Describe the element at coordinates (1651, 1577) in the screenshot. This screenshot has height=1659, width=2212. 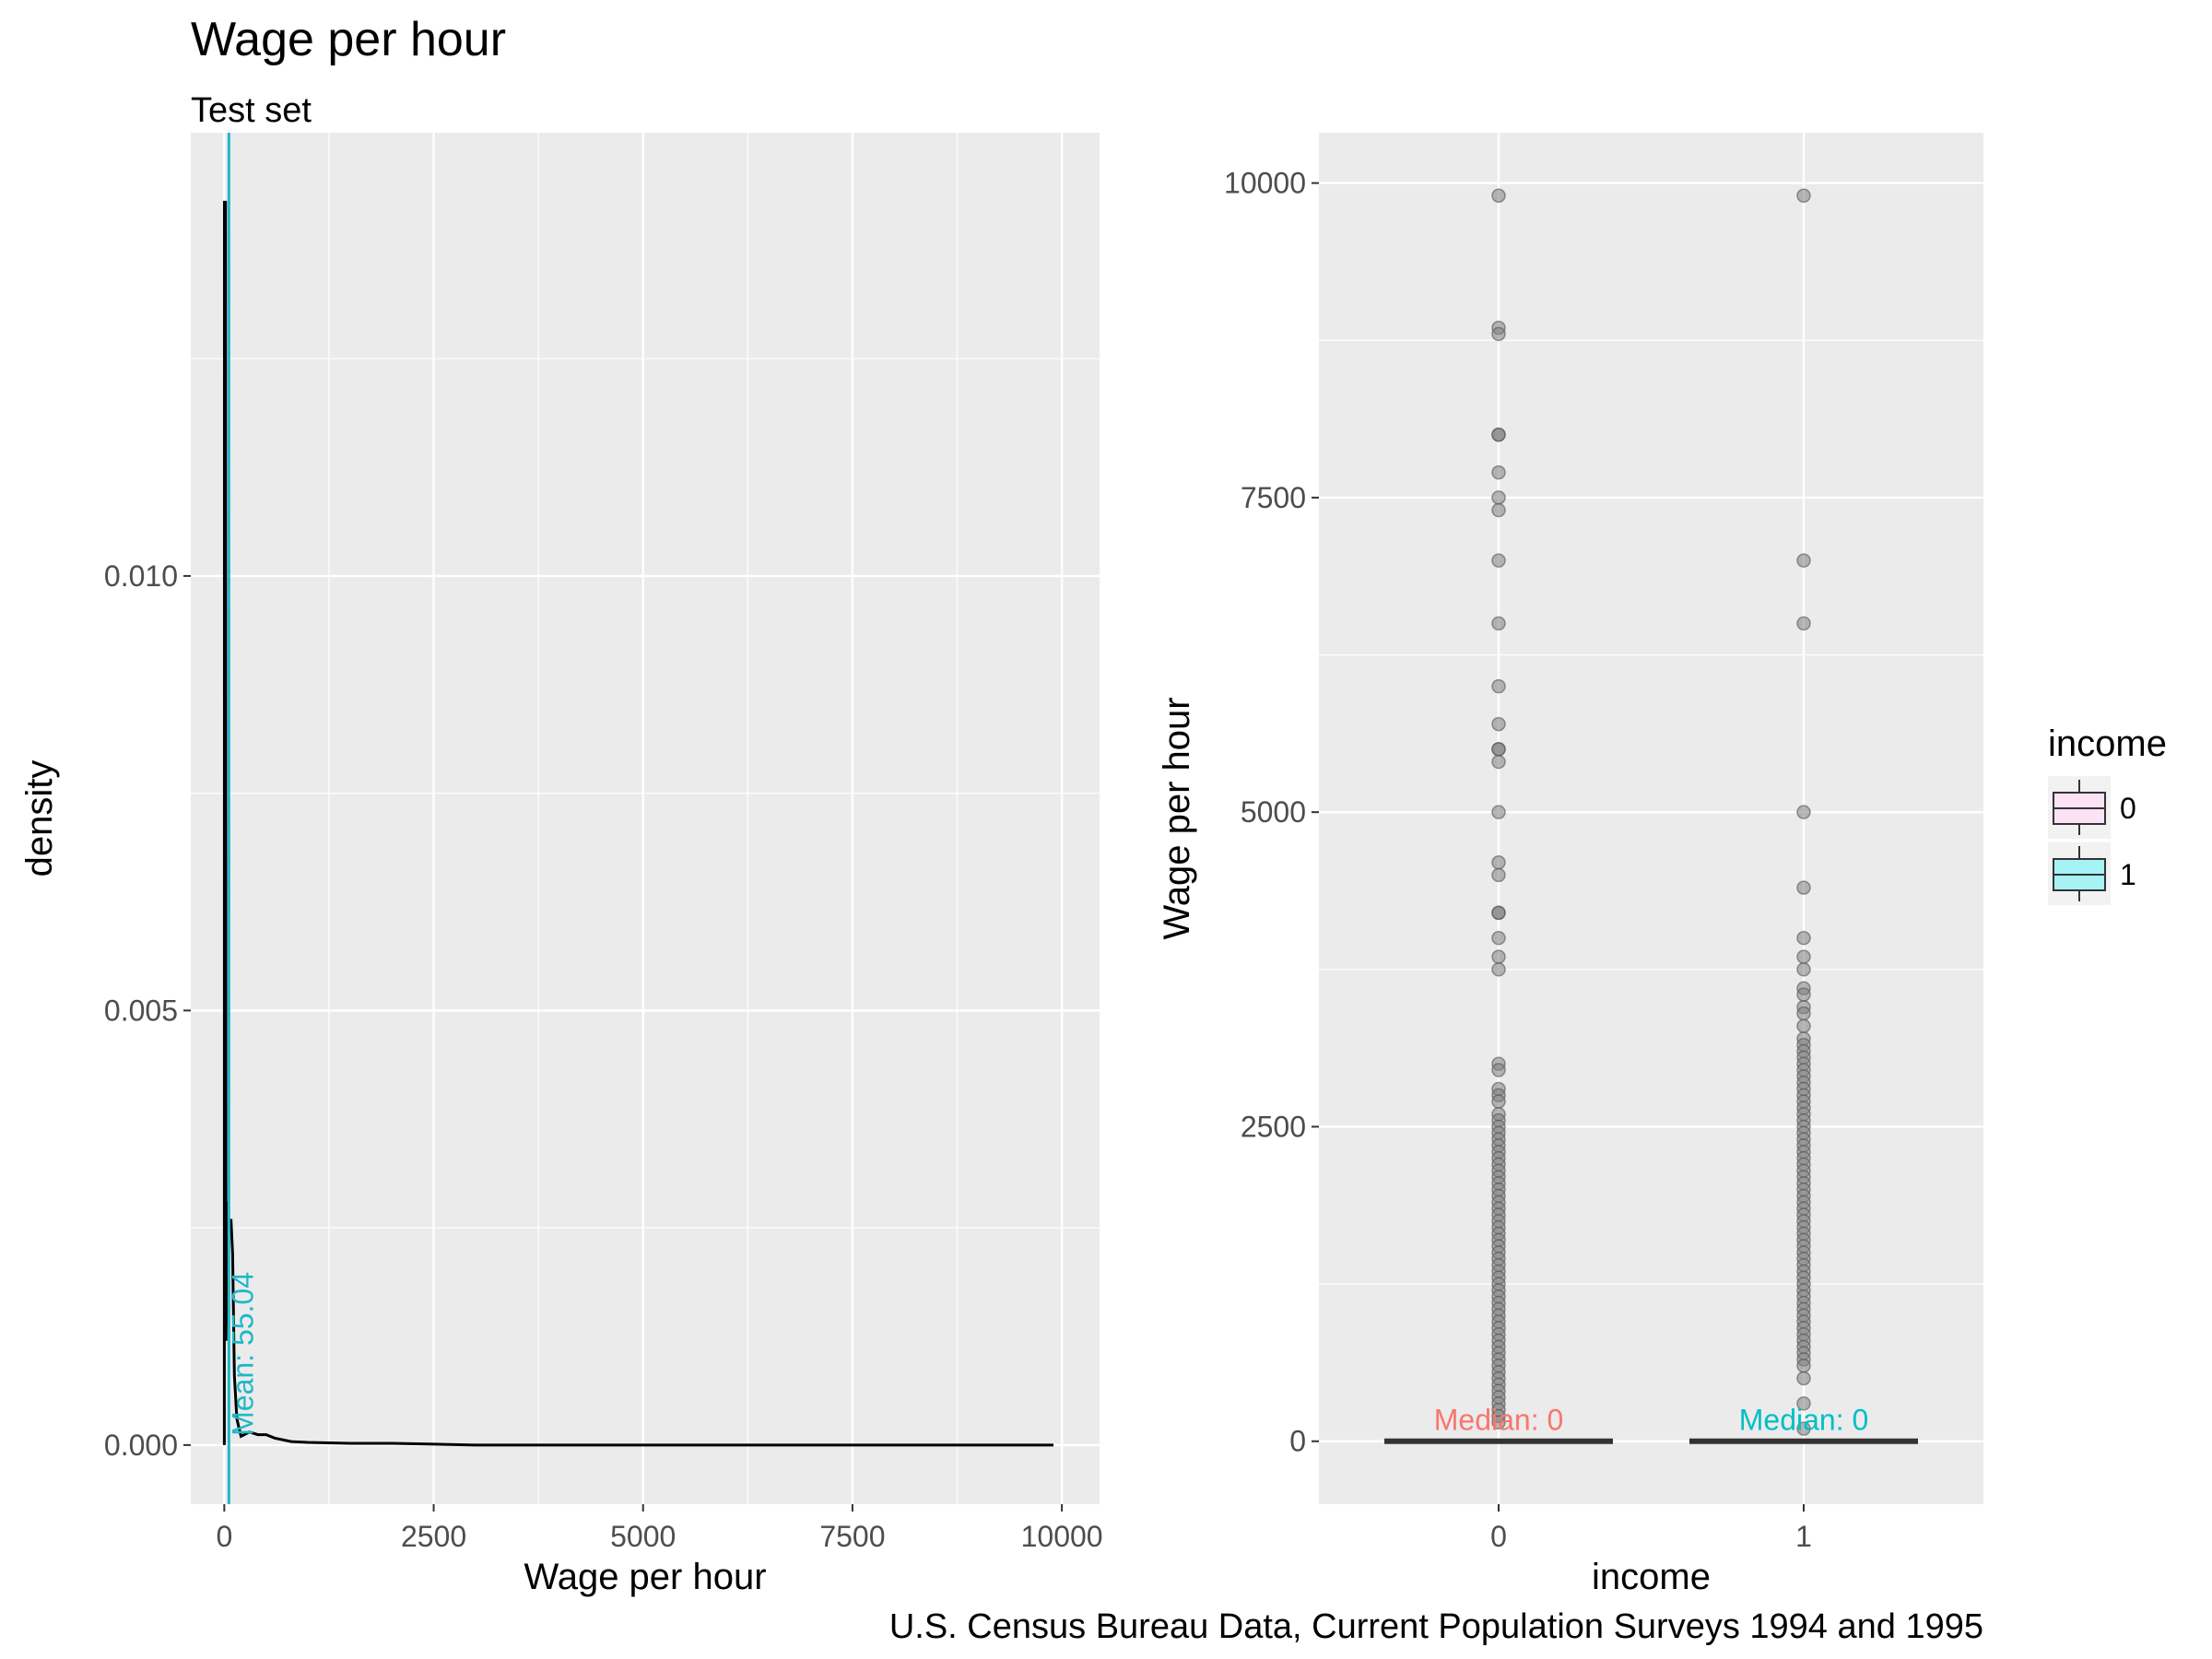
I see `boxplot-x-axis-title: income` at that location.